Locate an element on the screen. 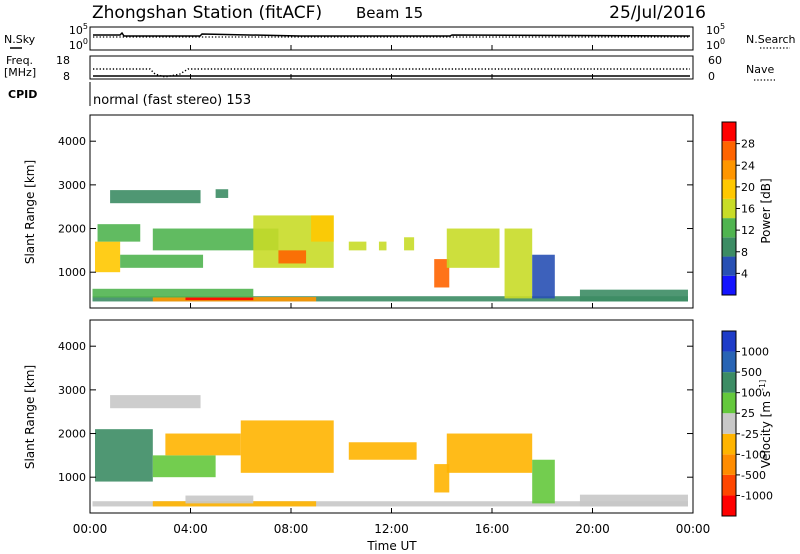  cpid-text: normal (fast stereo) 153 is located at coordinates (172, 100).